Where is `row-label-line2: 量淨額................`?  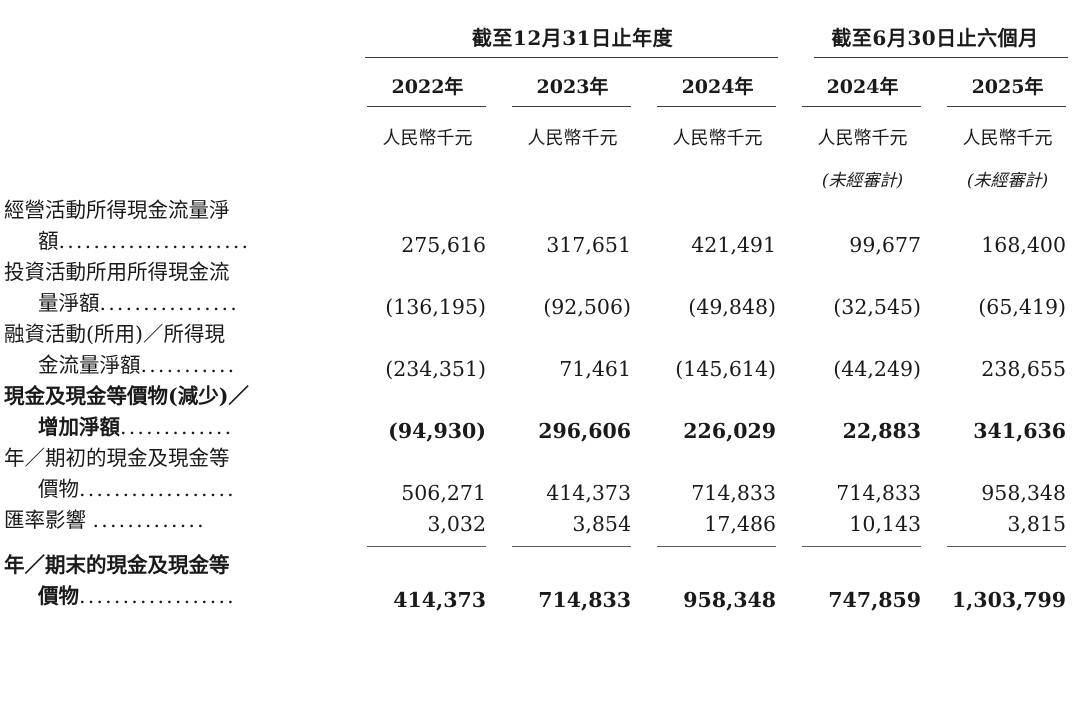 row-label-line2: 量淨額................ is located at coordinates (138, 303).